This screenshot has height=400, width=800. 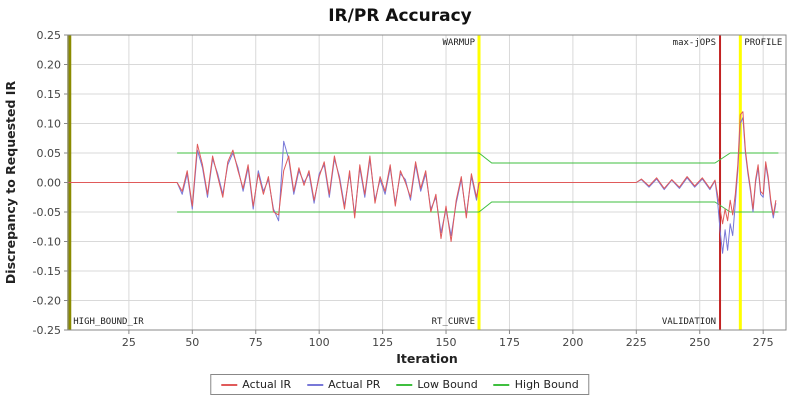 What do you see at coordinates (129, 342) in the screenshot?
I see `x-tick-label: 25` at bounding box center [129, 342].